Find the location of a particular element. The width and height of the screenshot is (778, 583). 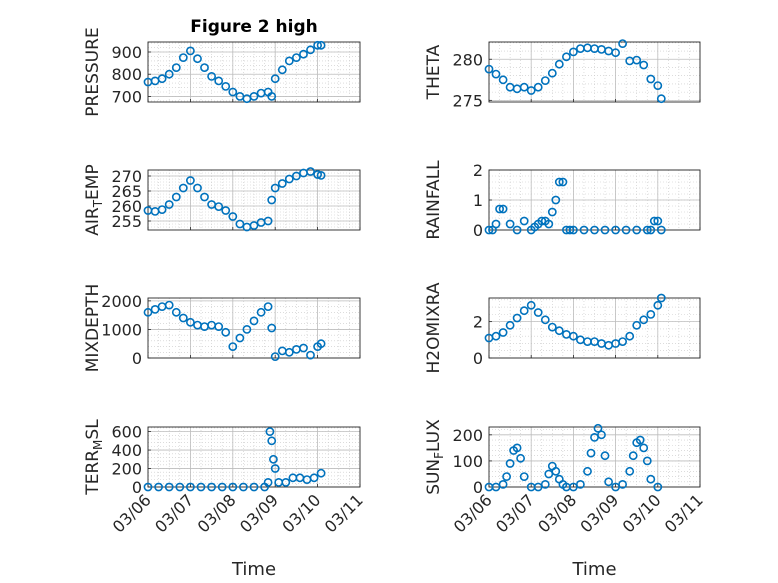

subplot-1: 700 800 900 PRESSURE Figure 2 high is located at coordinates (222, 67).